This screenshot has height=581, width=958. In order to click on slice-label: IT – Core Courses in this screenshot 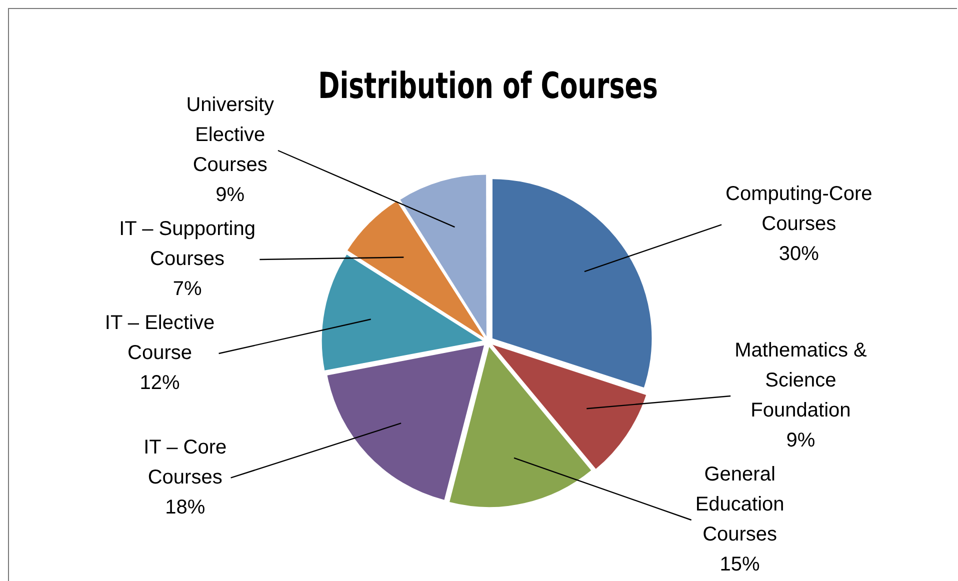, I will do `click(185, 462)`.